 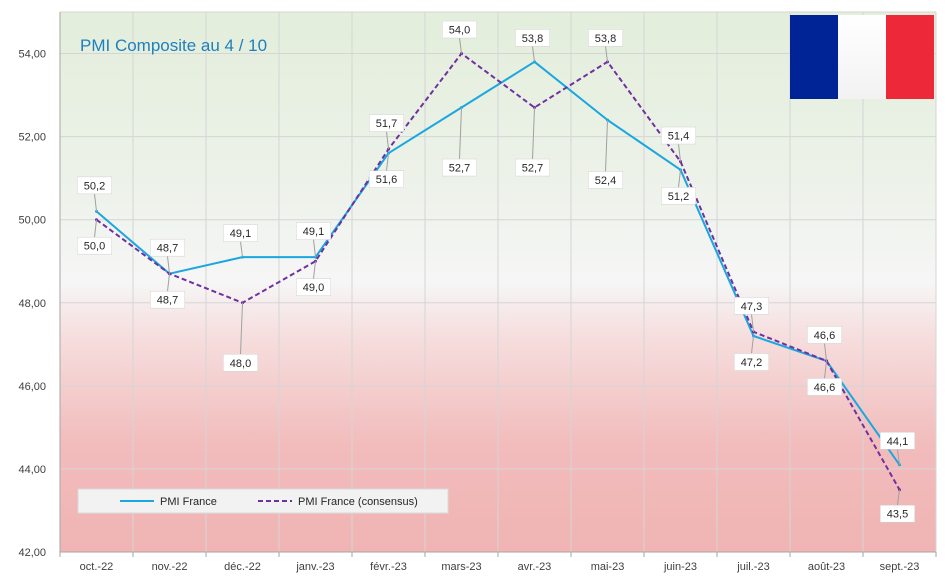 I want to click on legend-label-pmi-consensus: PMI France (consensus), so click(x=358, y=502).